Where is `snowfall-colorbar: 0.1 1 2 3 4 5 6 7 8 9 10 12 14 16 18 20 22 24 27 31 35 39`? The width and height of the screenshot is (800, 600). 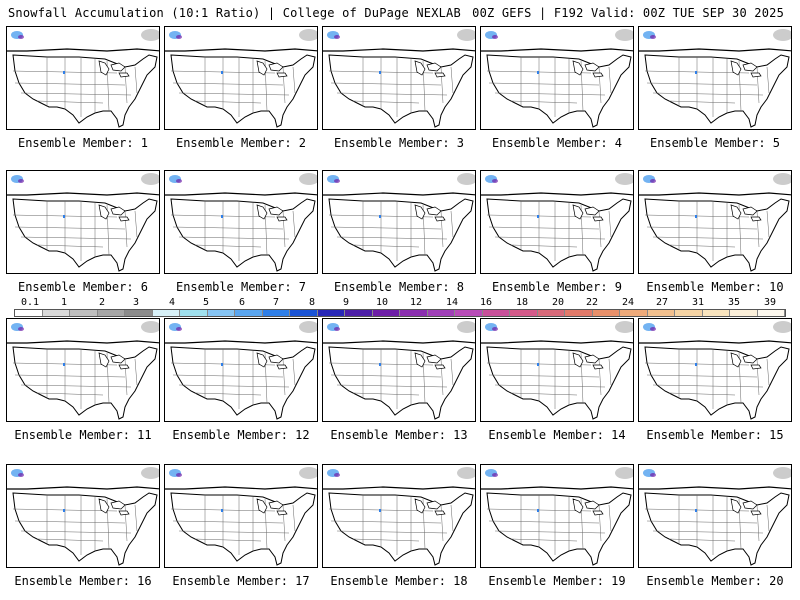
snowfall-colorbar: 0.1 1 2 3 4 5 6 7 8 9 10 12 14 16 18 20 22 24 27 31 35 39 is located at coordinates (400, 307).